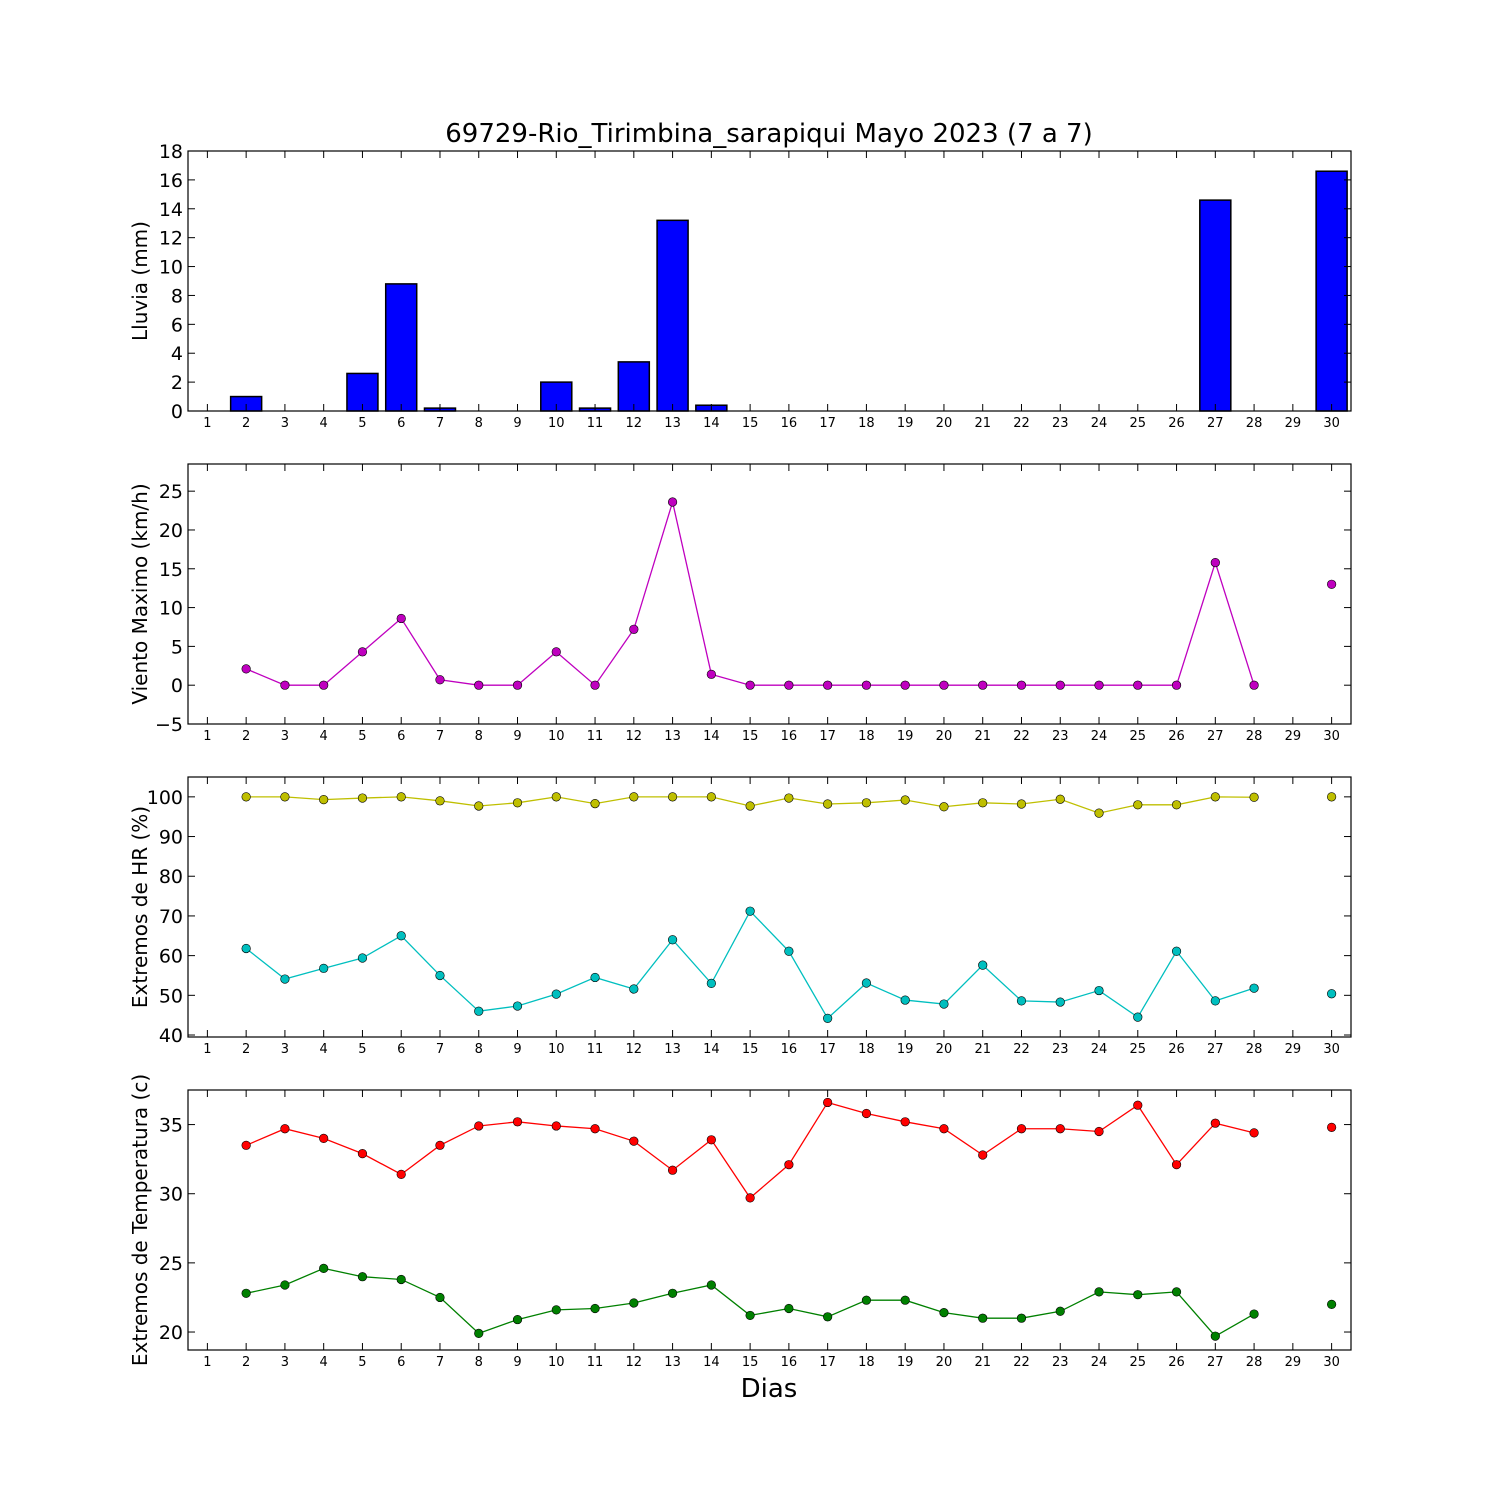 The height and width of the screenshot is (1500, 1500). Describe the element at coordinates (1215, 1362) in the screenshot. I see `x-tick-label: 27` at that location.